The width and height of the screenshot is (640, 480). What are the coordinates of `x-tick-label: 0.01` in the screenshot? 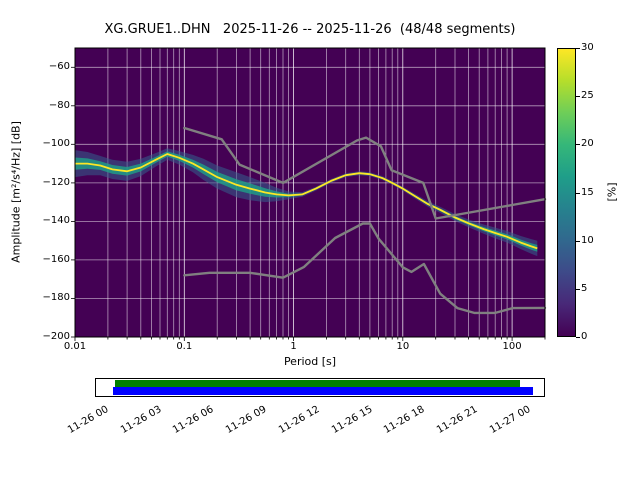 It's located at (75, 346).